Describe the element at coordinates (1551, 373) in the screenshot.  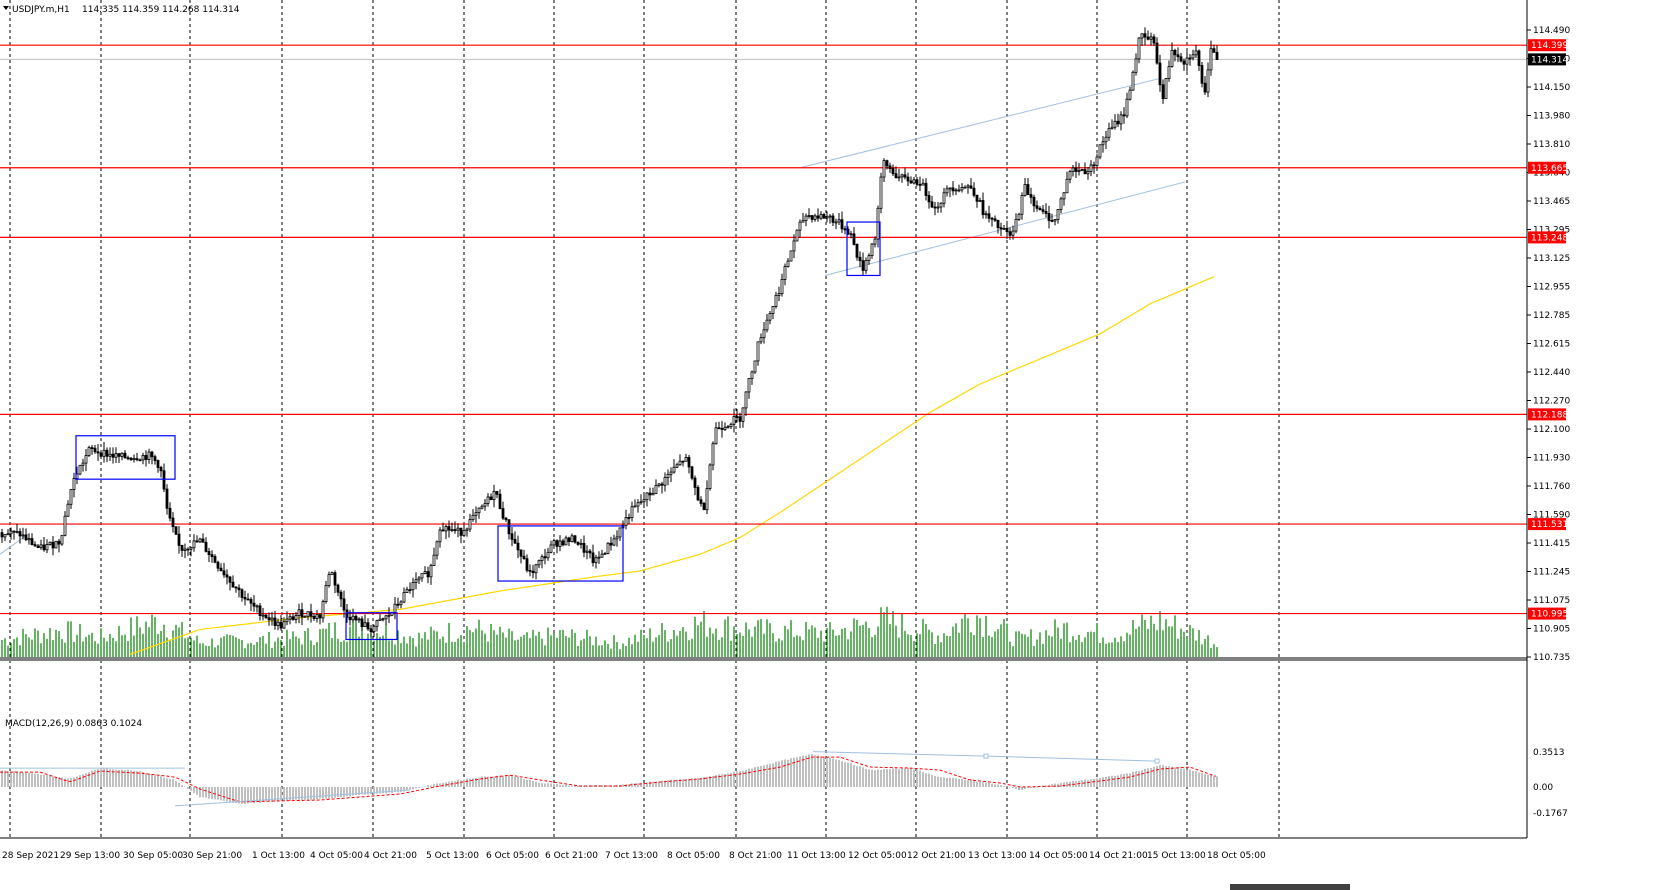
I see `price-tick-label: 112.440` at that location.